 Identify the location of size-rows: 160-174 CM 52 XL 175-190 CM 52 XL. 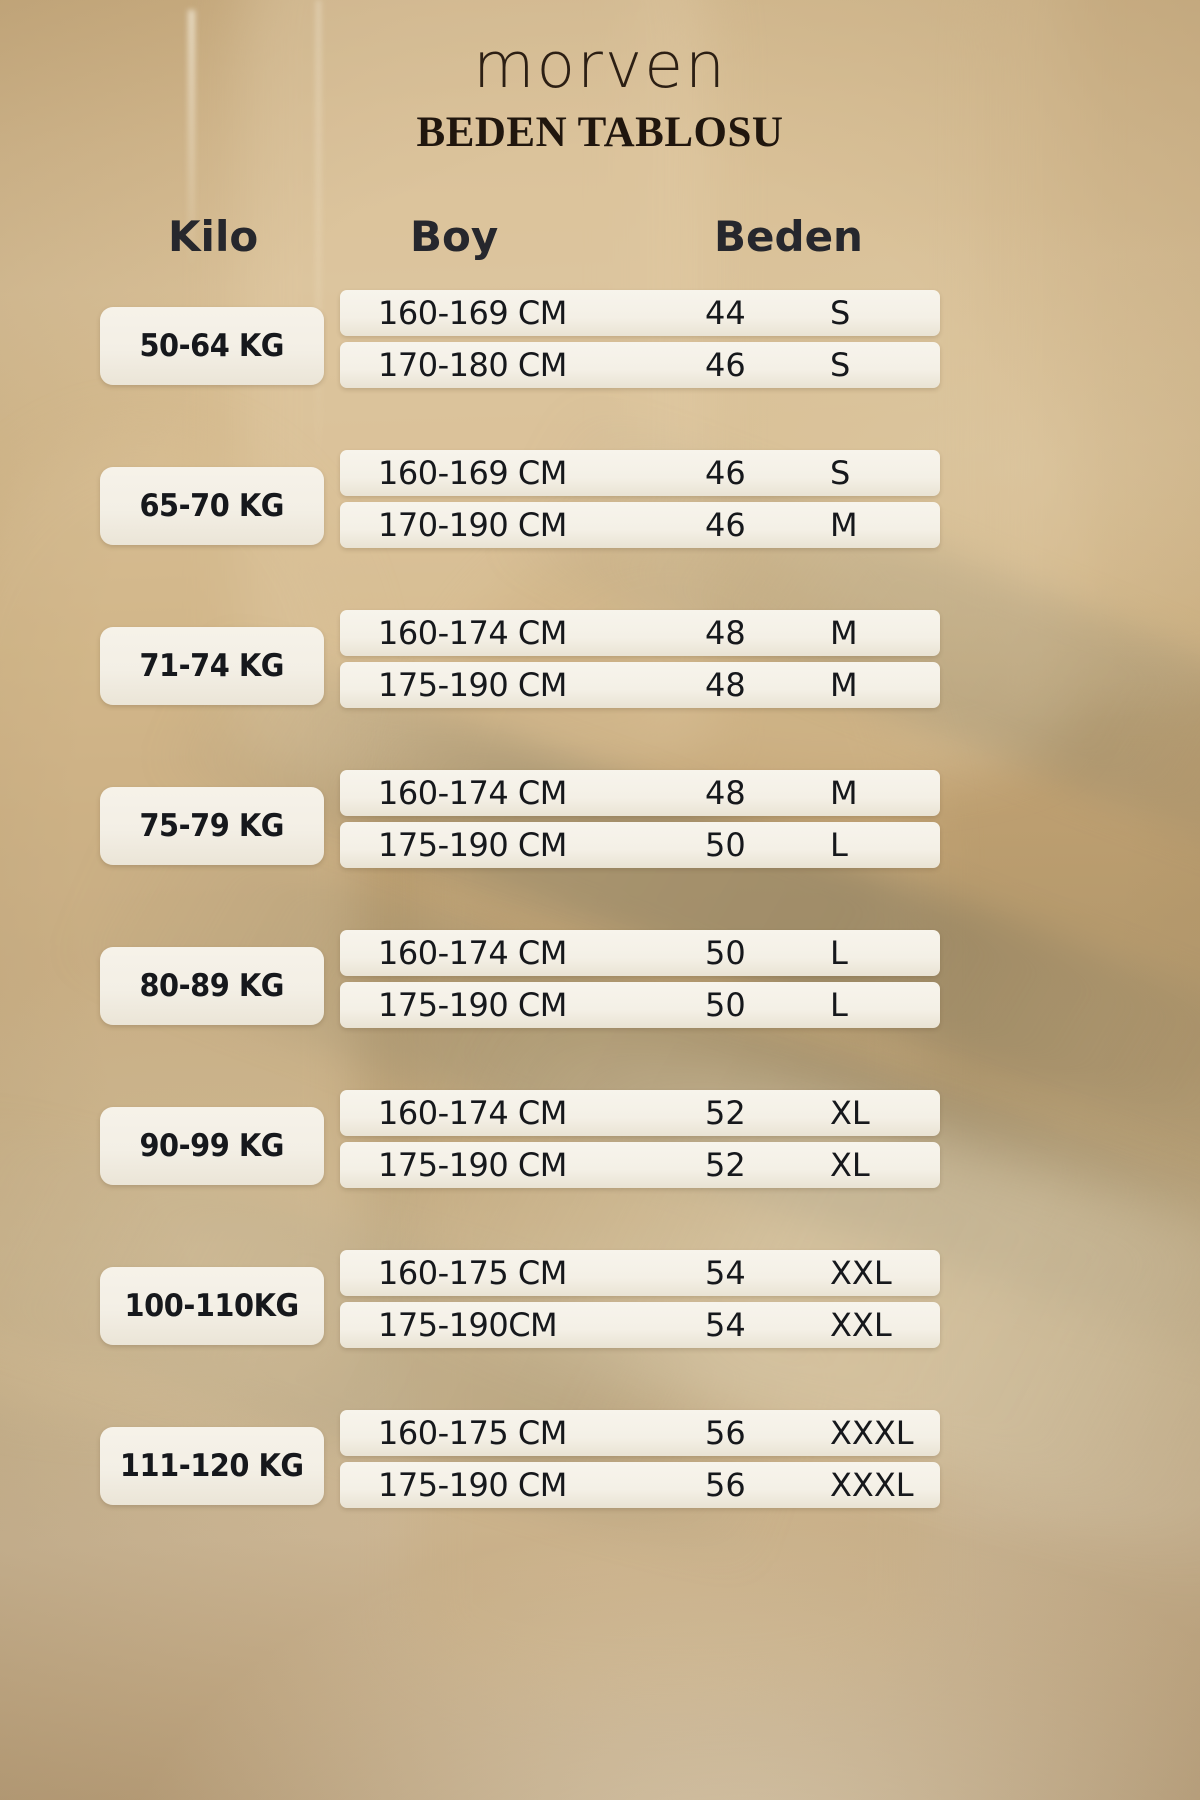
(640, 1142).